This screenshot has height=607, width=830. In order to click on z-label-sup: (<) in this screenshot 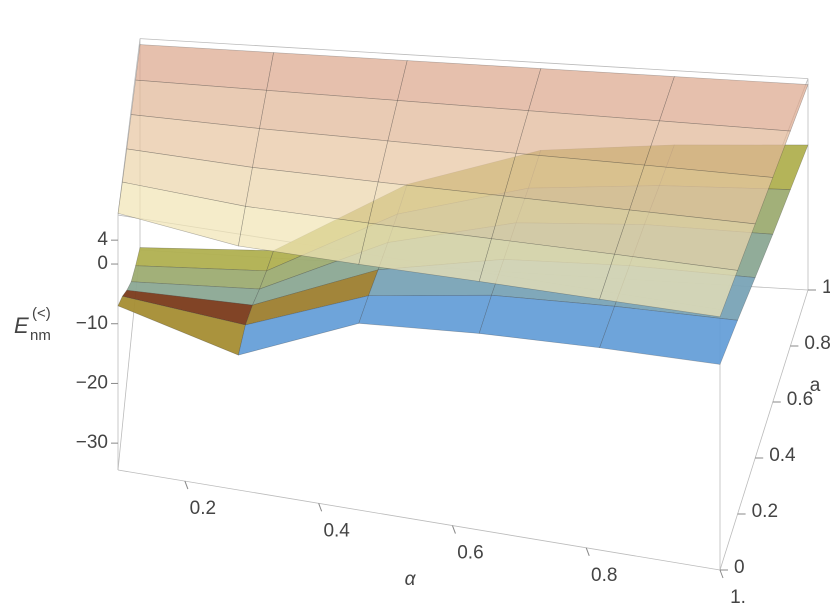, I will do `click(41, 313)`.